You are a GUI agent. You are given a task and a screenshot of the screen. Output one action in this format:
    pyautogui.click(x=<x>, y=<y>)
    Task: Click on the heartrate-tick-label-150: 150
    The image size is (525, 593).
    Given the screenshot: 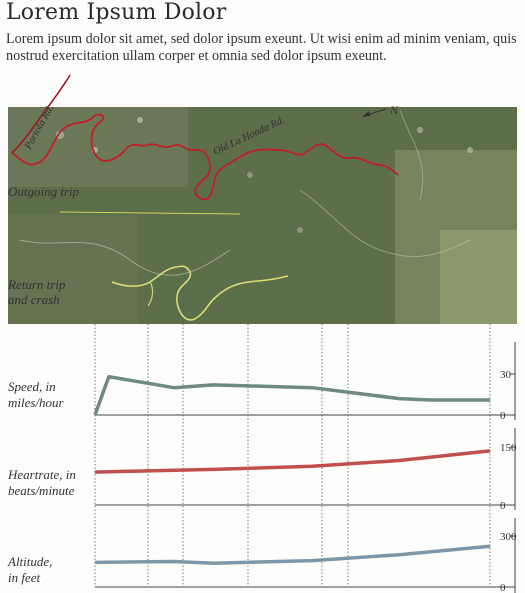 What is the action you would take?
    pyautogui.click(x=508, y=448)
    